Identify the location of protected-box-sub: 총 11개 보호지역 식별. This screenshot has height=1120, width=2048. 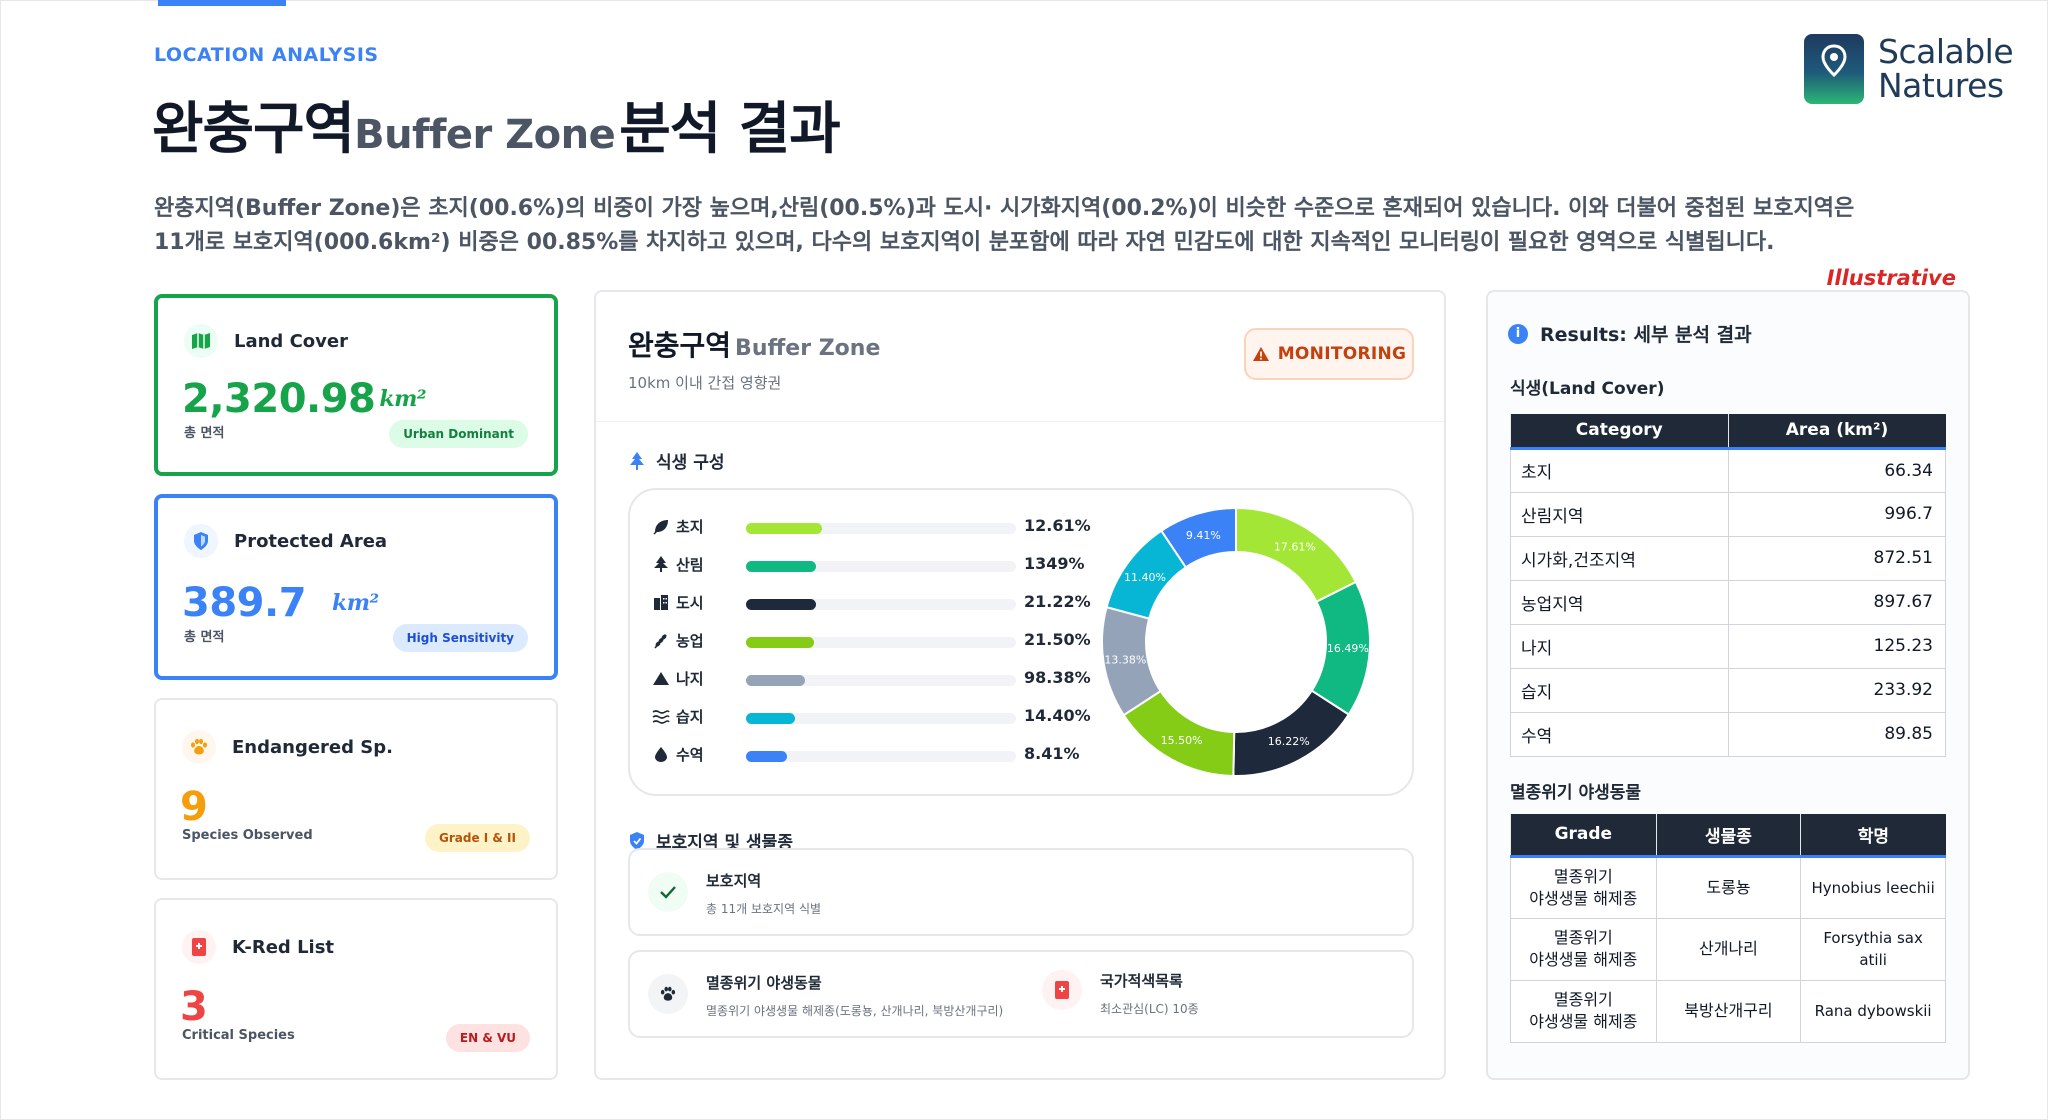
(764, 909).